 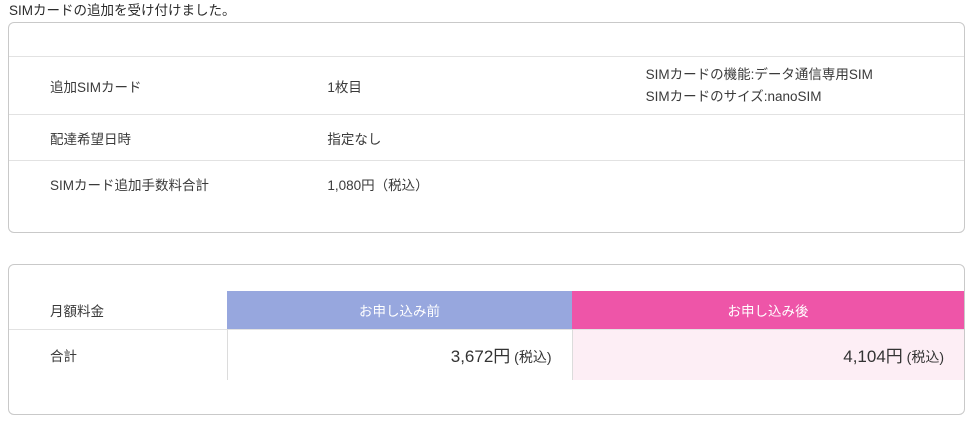 I want to click on table-row: SIMカード追加手数料合計 1,080円（税込）, so click(x=486, y=183).